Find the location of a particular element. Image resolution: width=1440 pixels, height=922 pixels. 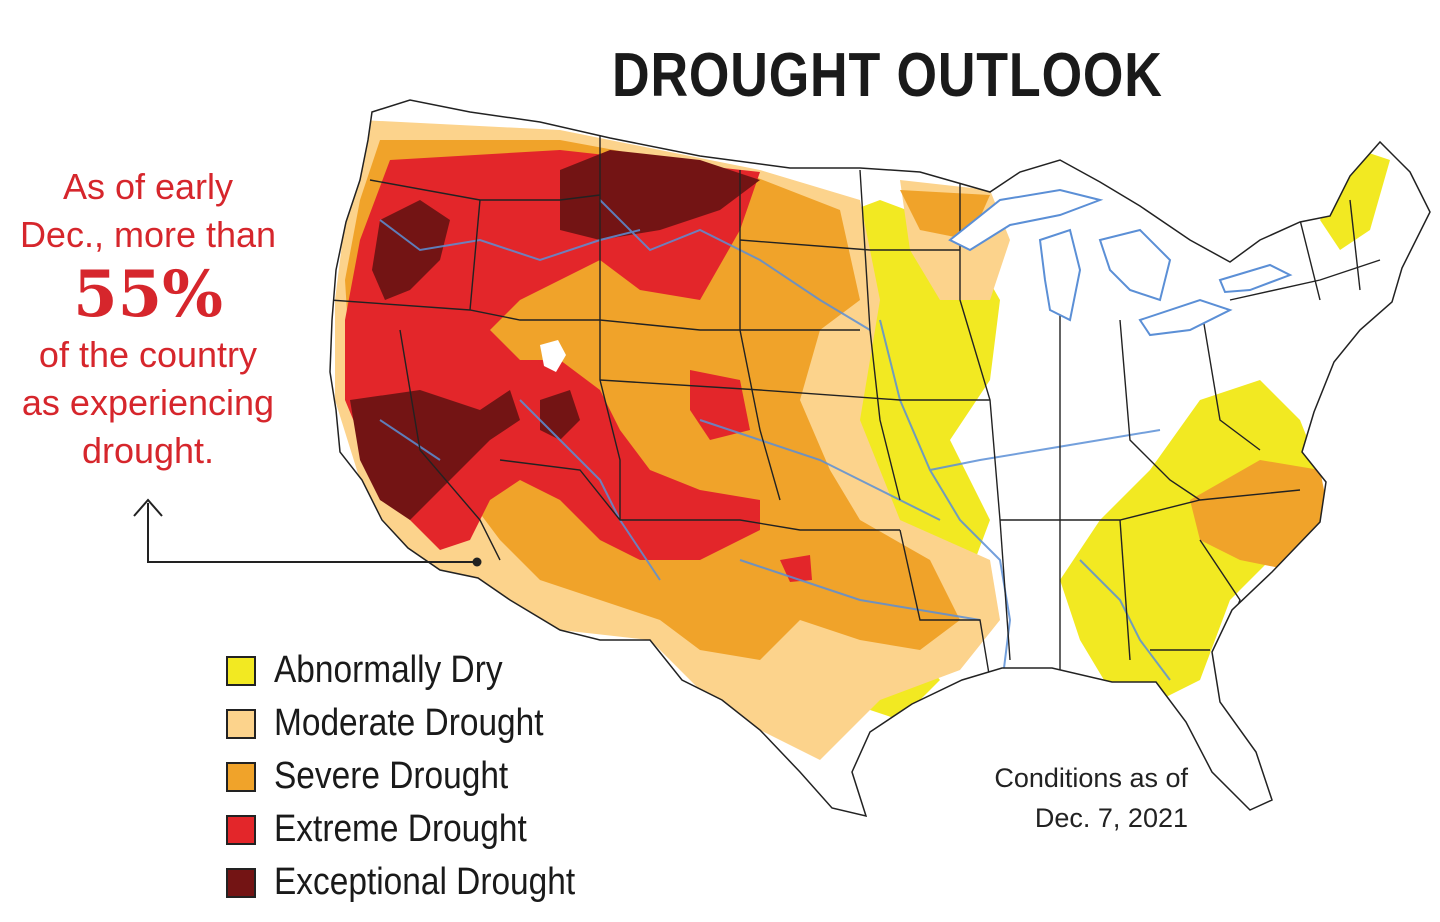

legend-item-moderate-drought: Moderate Drought is located at coordinates (421, 723).